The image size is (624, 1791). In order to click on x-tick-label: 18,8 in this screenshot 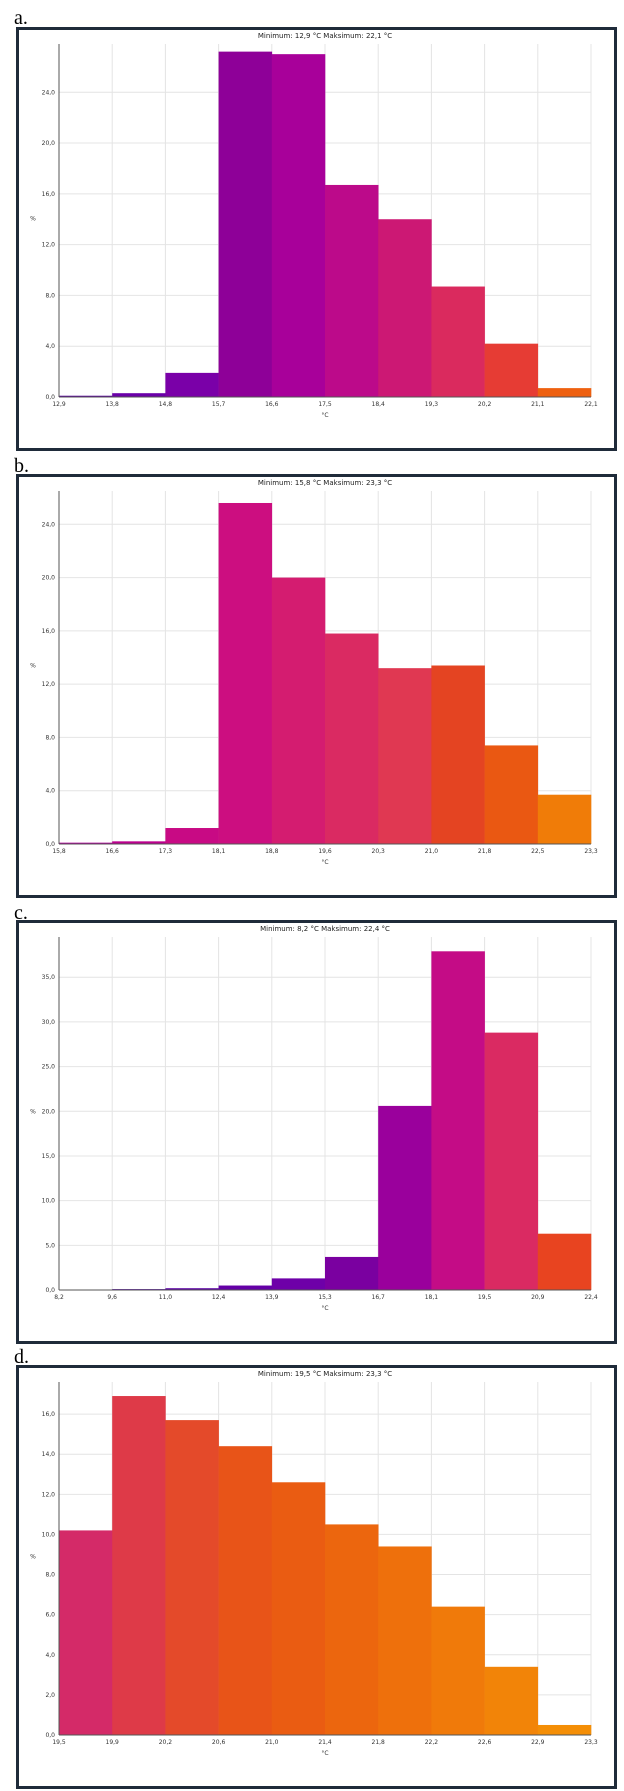, I will do `click(272, 851)`.